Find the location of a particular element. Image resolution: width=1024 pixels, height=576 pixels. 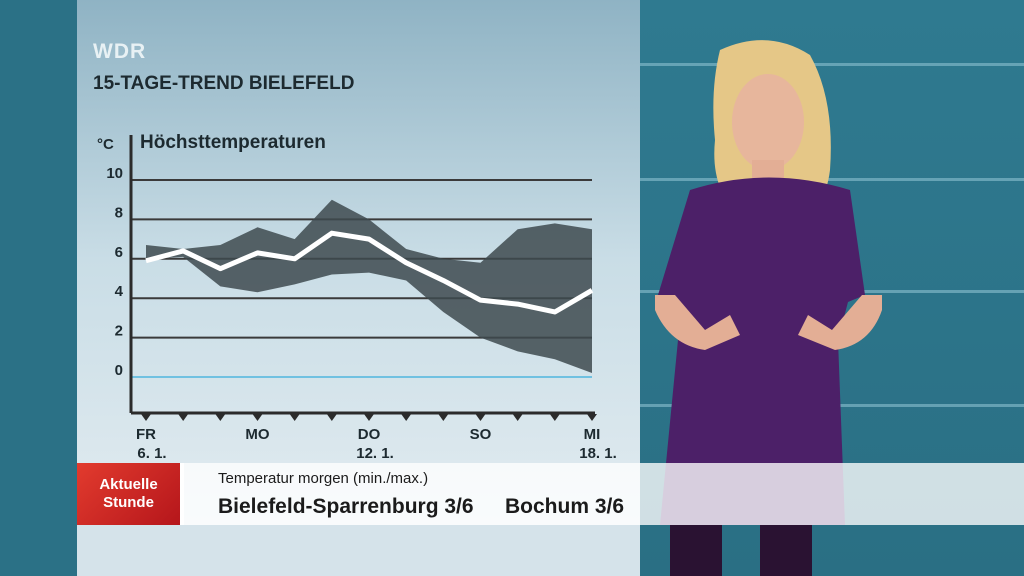

y-unit-label: °C is located at coordinates (105, 144).